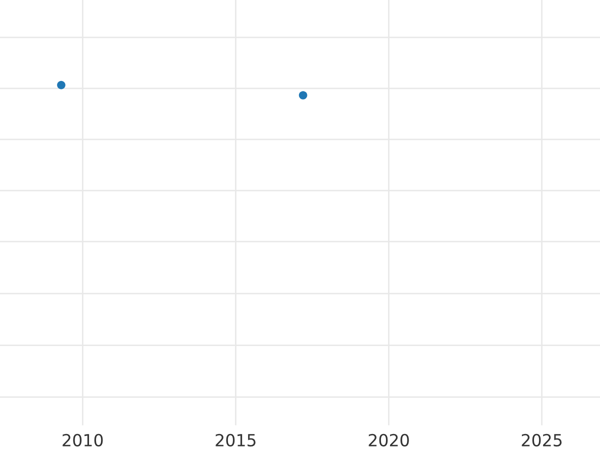  What do you see at coordinates (388, 440) in the screenshot?
I see `x-tick-label: 2020` at bounding box center [388, 440].